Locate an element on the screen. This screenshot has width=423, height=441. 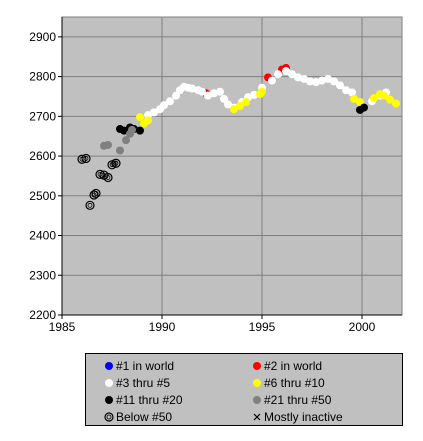
legend-item: #2 in world is located at coordinates (287, 366).